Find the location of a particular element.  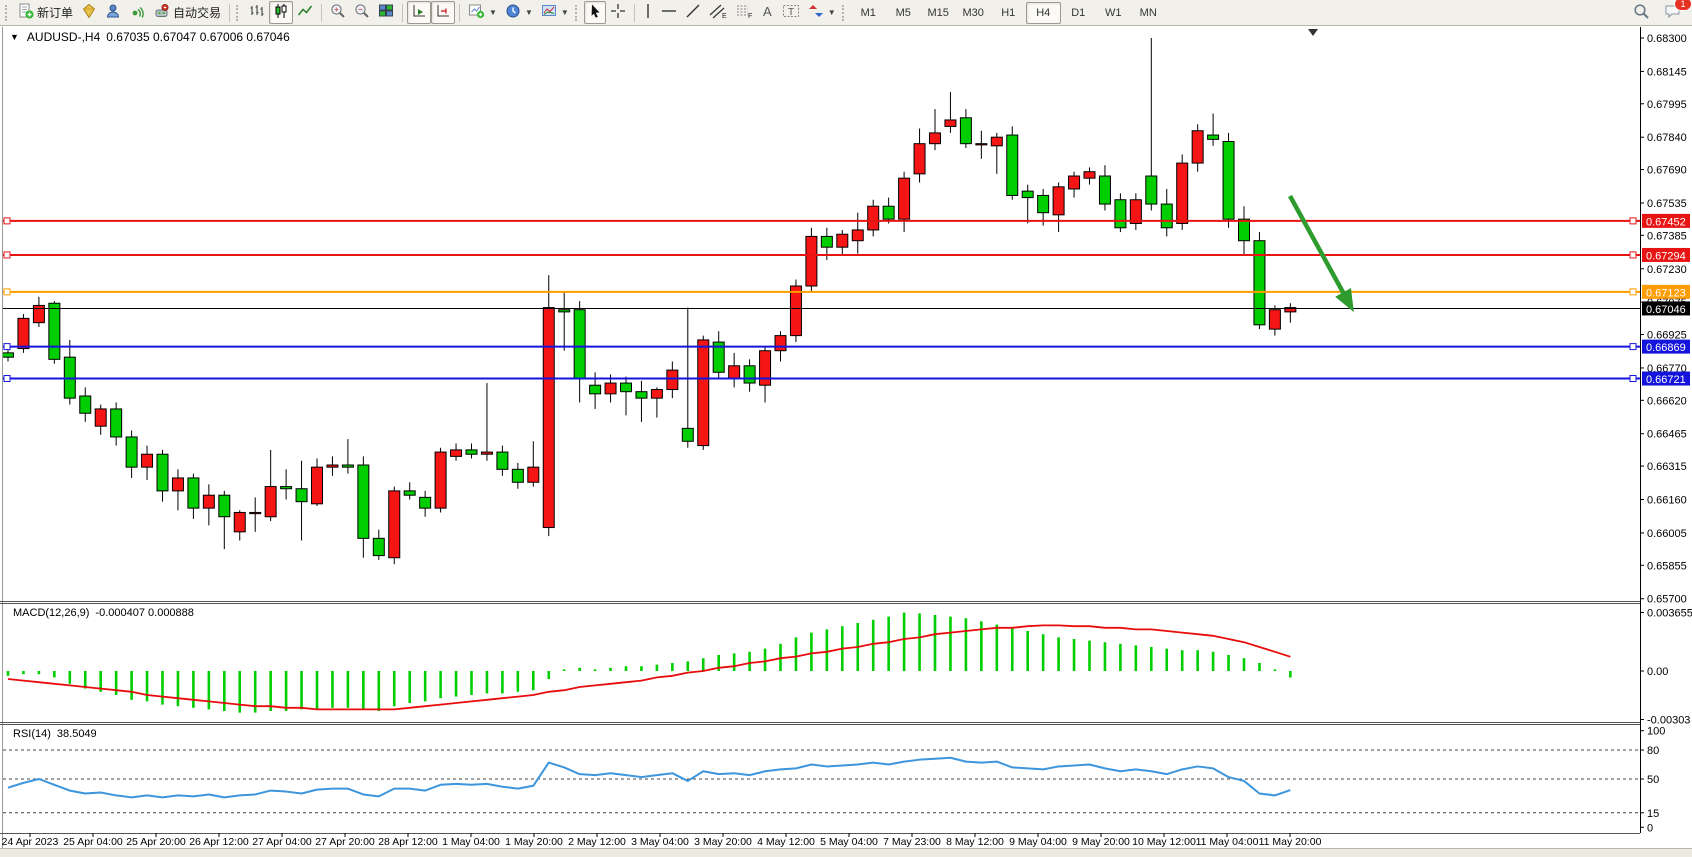

trendline-icon is located at coordinates (693, 12).